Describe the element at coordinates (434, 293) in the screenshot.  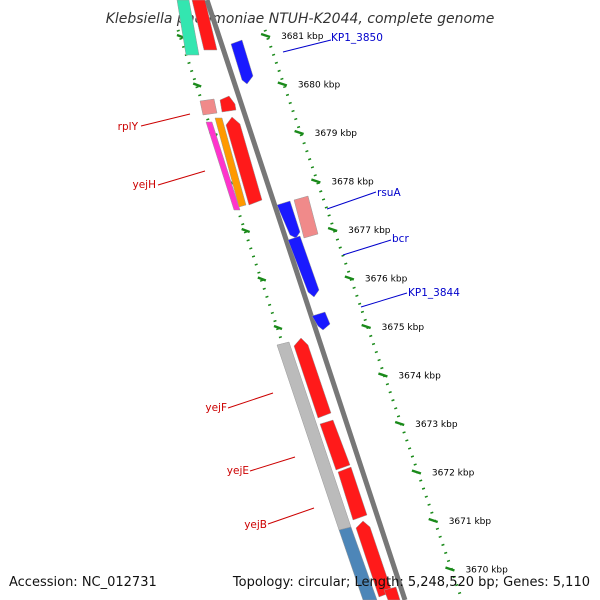
I see `label-KP1-3844: KP1_3844` at that location.